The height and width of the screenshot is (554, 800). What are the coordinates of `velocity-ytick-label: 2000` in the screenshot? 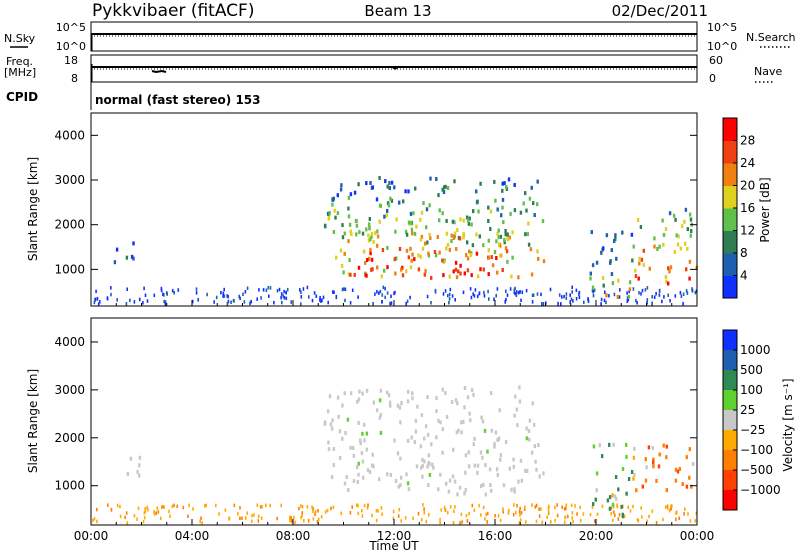 It's located at (69, 438).